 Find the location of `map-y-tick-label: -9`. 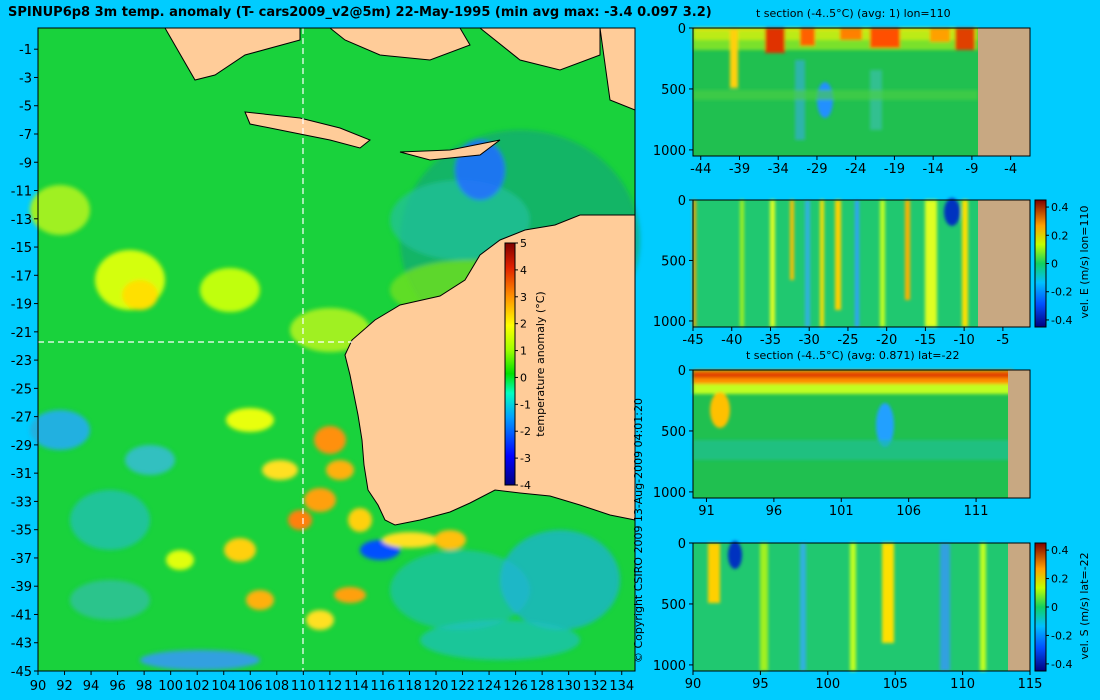

map-y-tick-label: -9 is located at coordinates (25, 163).